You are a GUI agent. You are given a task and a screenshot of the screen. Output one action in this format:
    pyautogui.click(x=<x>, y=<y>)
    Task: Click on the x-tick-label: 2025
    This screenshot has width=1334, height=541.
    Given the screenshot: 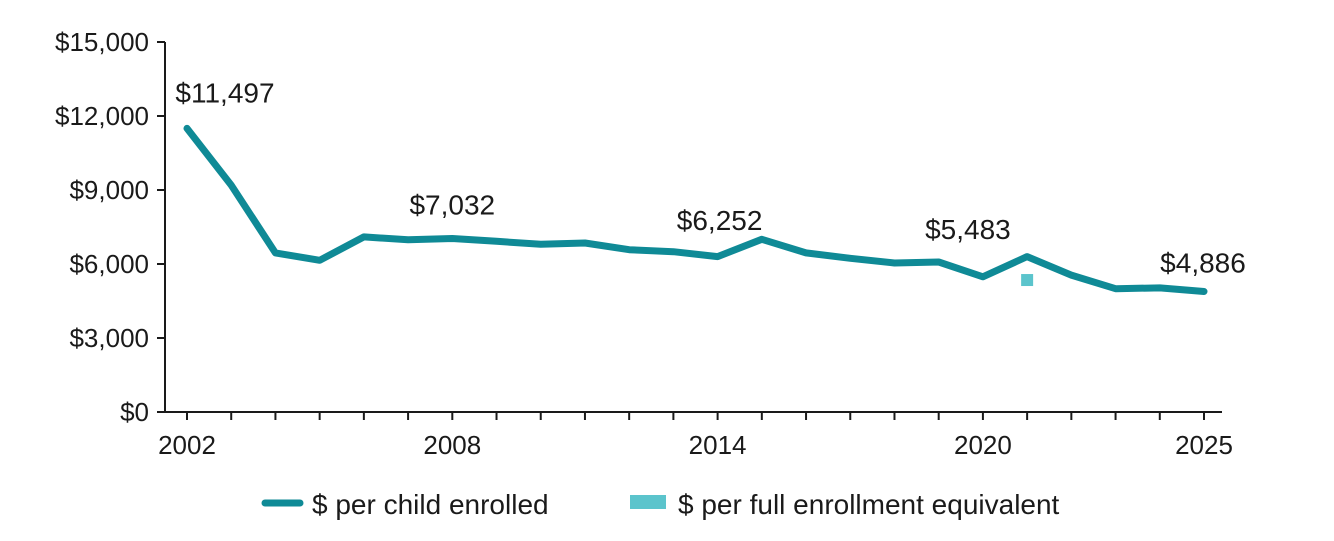 What is the action you would take?
    pyautogui.click(x=1204, y=445)
    